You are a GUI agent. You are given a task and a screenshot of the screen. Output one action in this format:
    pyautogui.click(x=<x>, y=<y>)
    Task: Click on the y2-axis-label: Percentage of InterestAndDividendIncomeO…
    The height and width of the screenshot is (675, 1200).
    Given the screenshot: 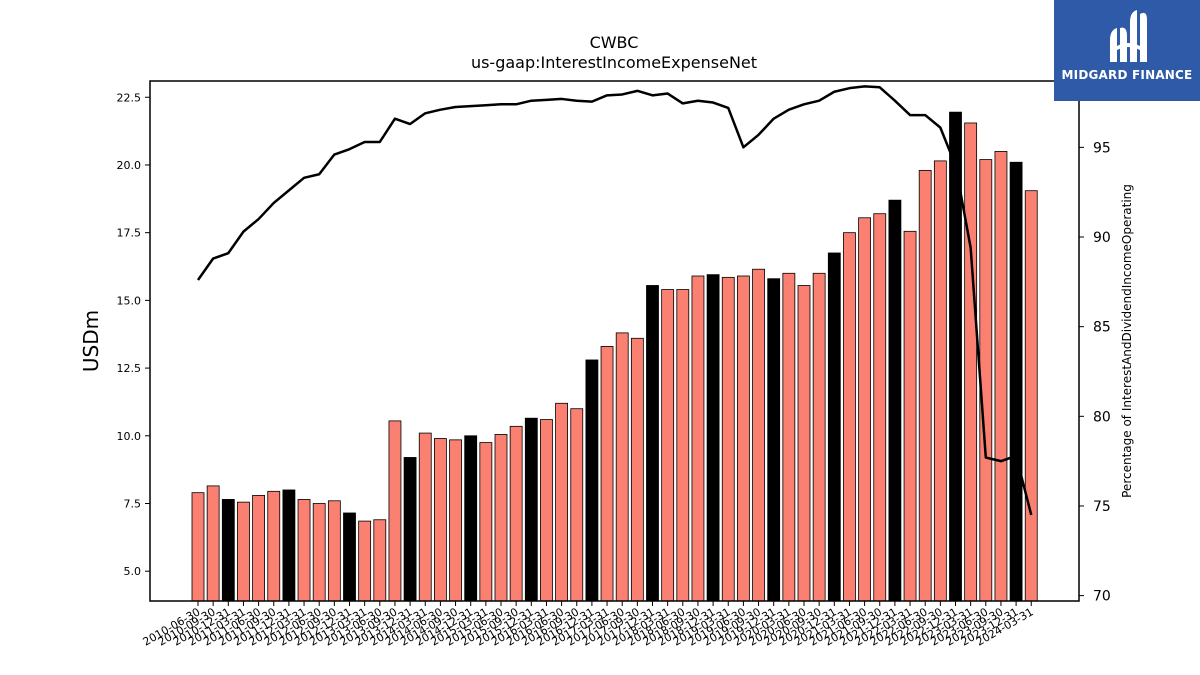 What is the action you would take?
    pyautogui.click(x=1127, y=341)
    